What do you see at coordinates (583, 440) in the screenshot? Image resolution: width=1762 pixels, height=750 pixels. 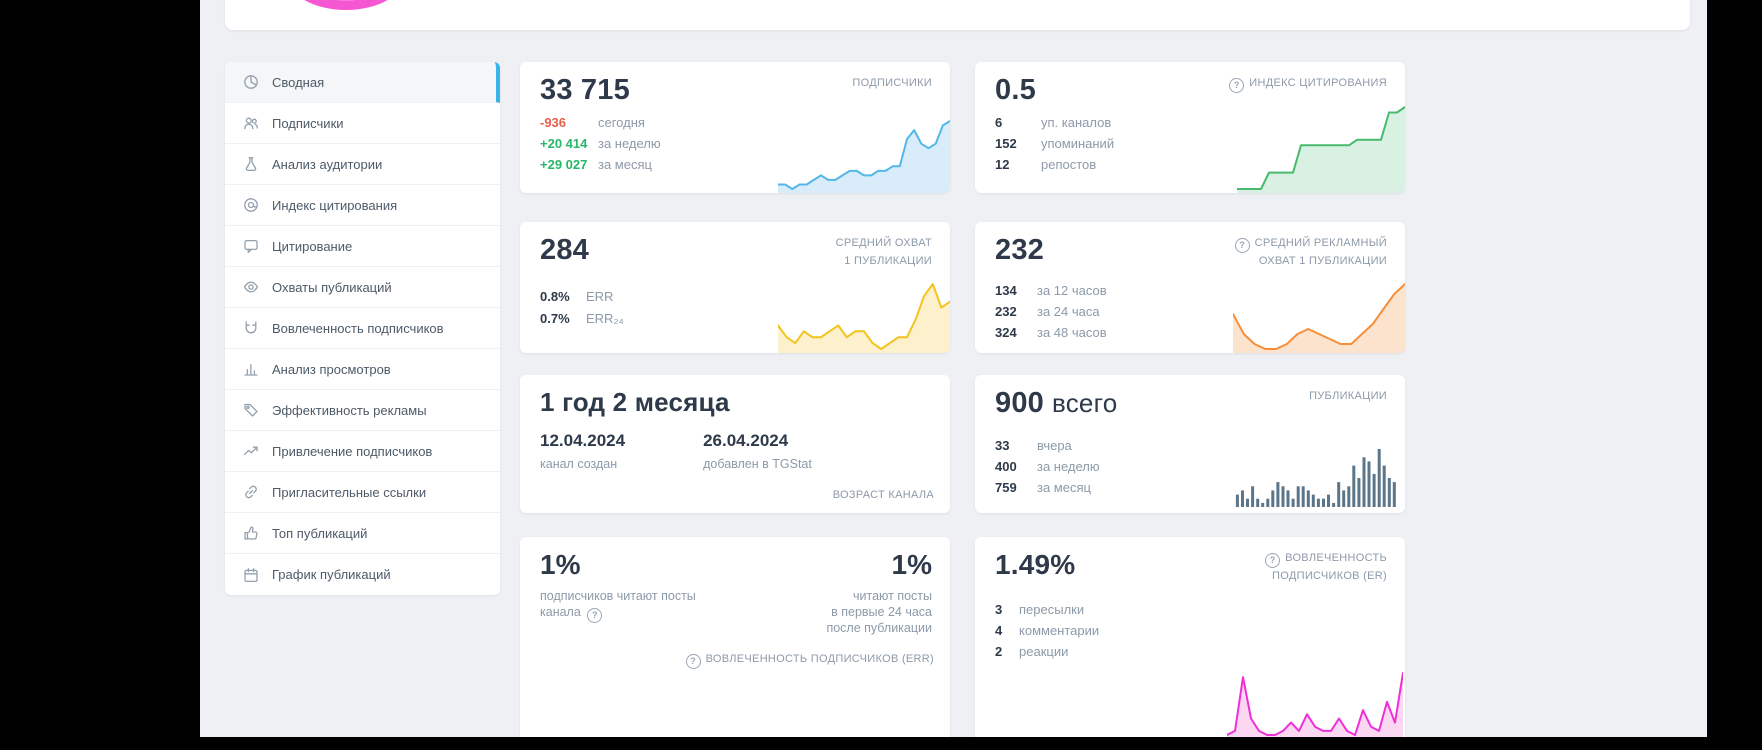 I see `date-value: 12.04.2024` at bounding box center [583, 440].